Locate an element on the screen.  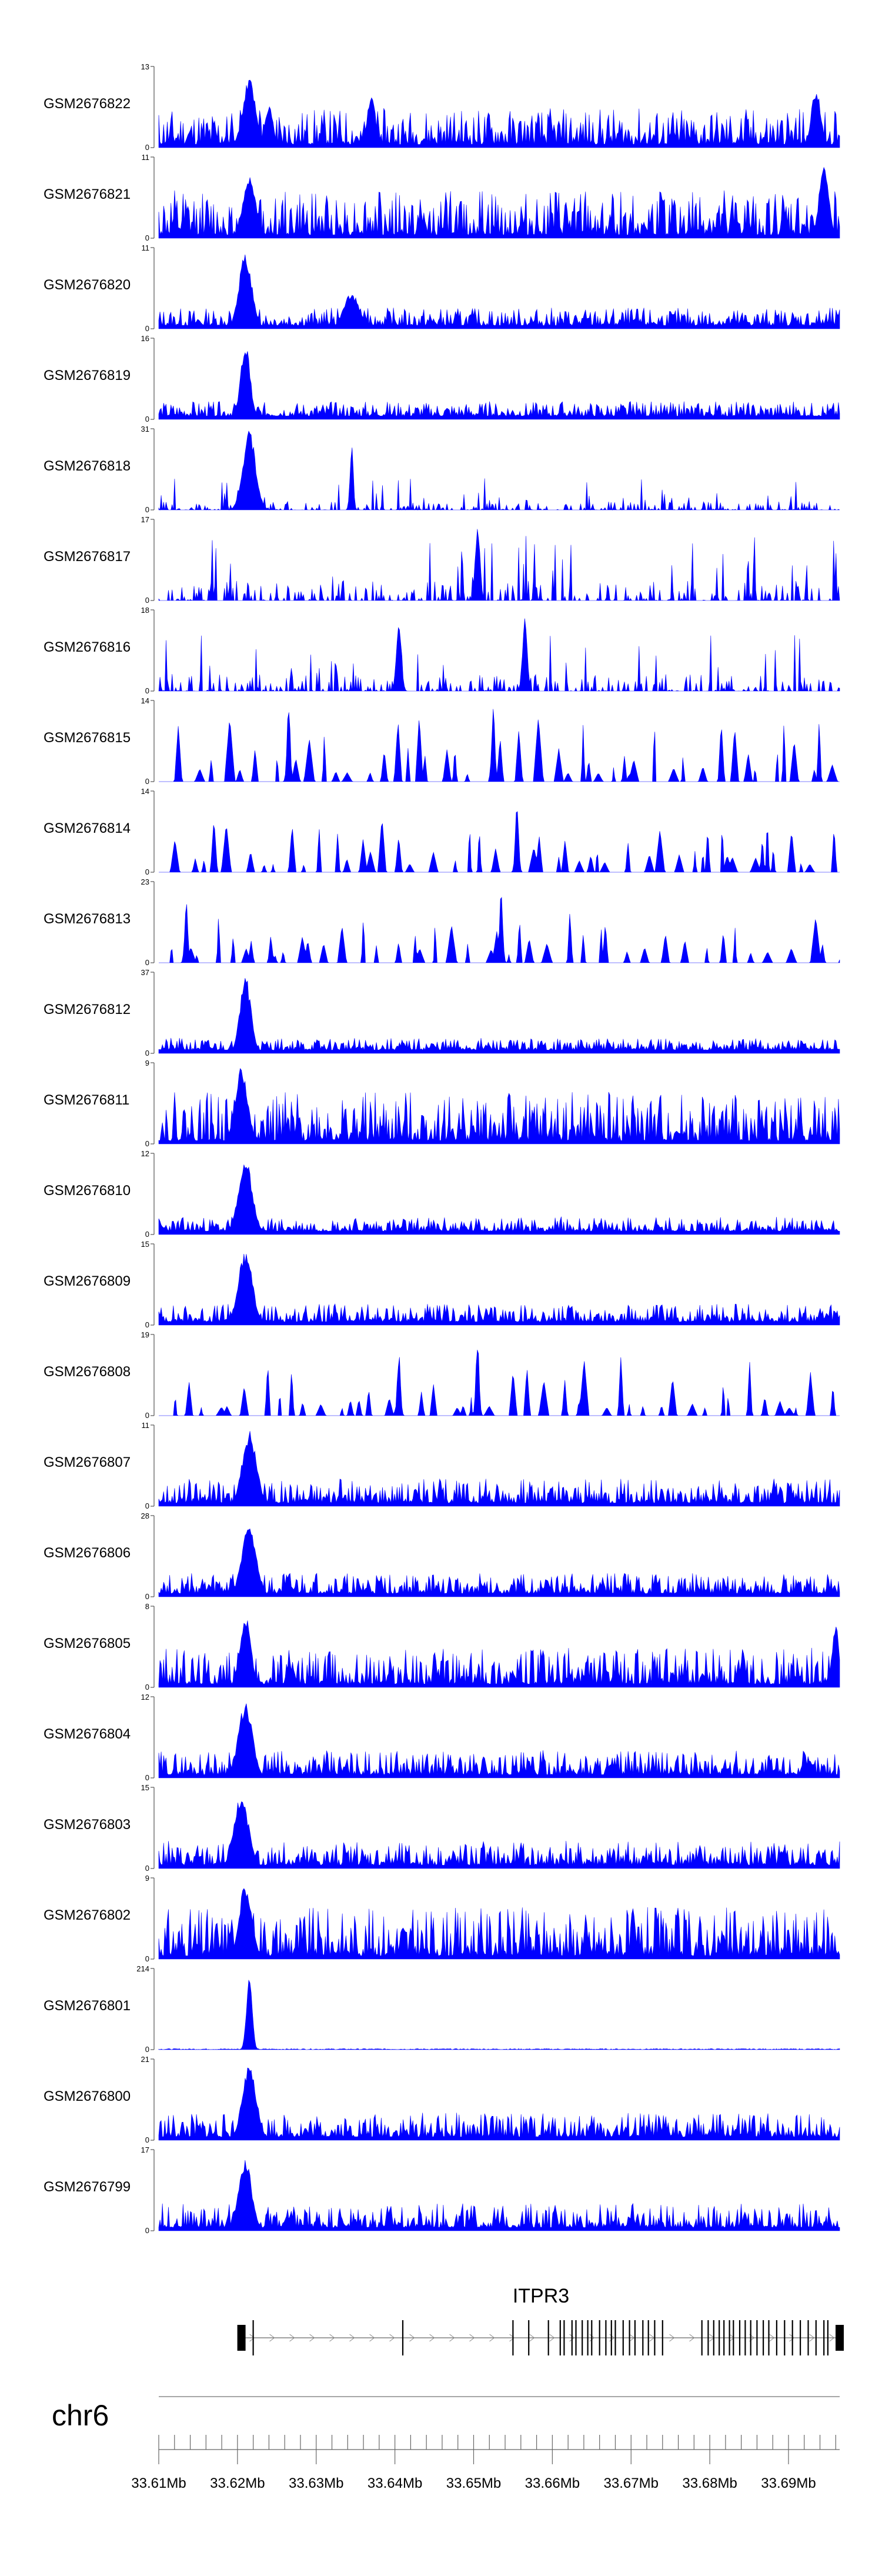
track-name: GSM2676800 is located at coordinates (87, 2096).